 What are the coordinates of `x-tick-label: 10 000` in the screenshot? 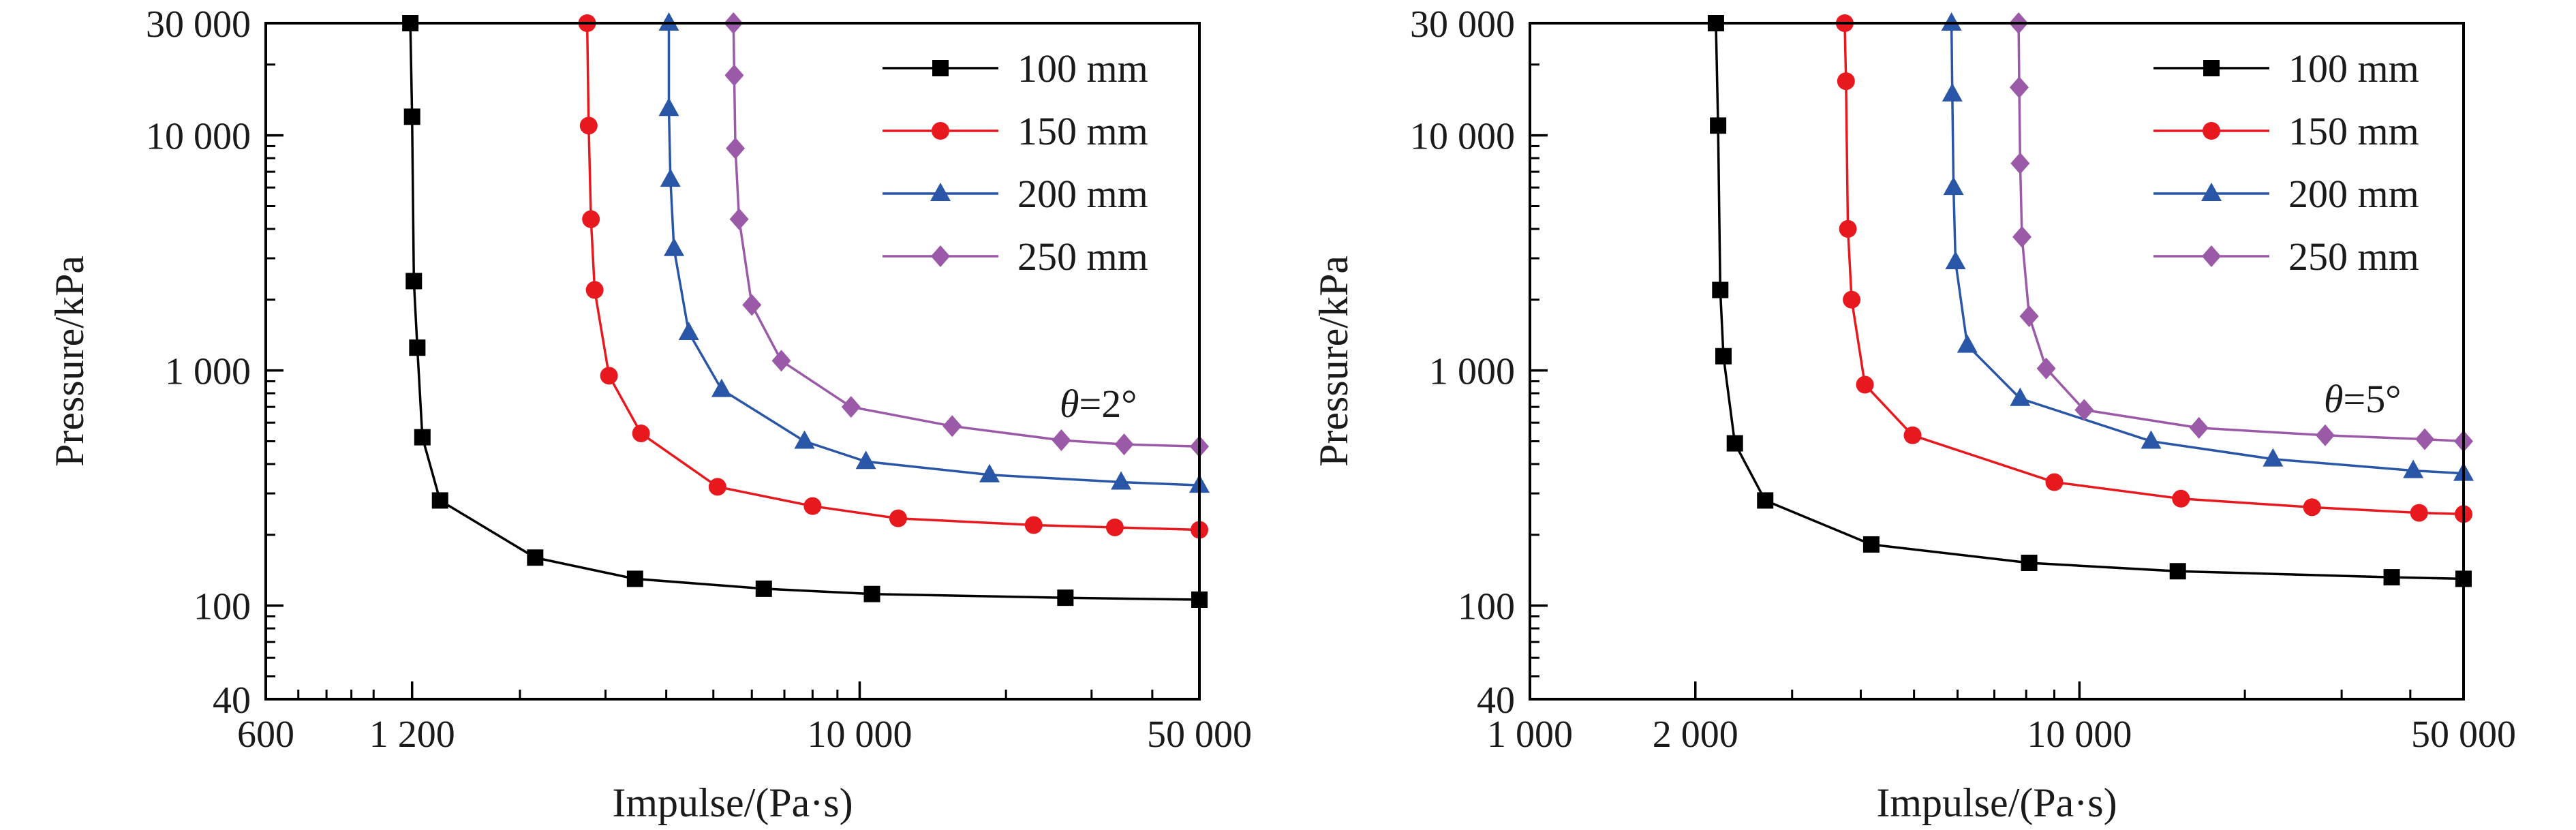 It's located at (859, 734).